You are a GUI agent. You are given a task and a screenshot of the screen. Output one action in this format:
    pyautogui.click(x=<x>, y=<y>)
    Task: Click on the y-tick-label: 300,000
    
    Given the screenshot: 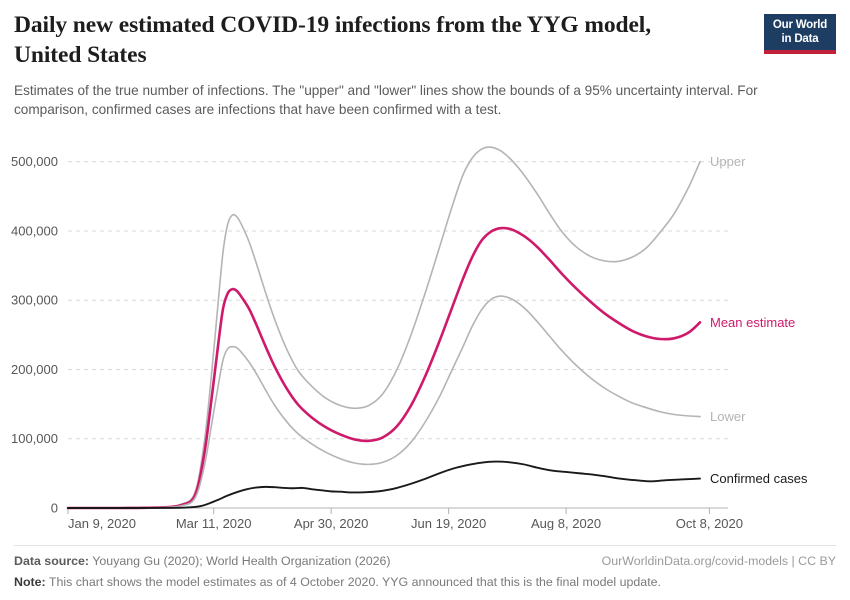 What is the action you would take?
    pyautogui.click(x=34, y=300)
    